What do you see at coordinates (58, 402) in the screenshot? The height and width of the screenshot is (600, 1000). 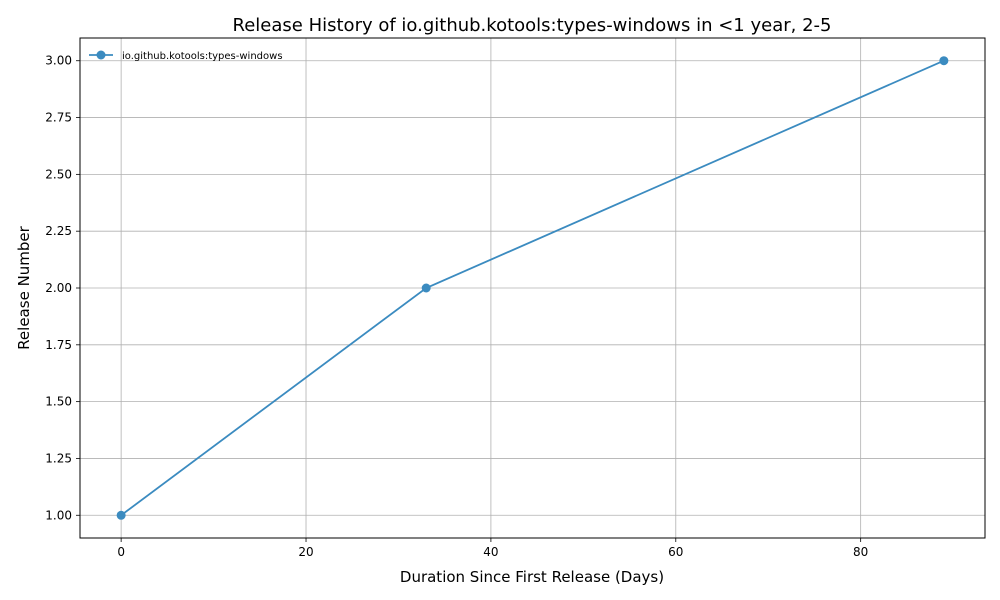 I see `y-tick-label: 1.50` at bounding box center [58, 402].